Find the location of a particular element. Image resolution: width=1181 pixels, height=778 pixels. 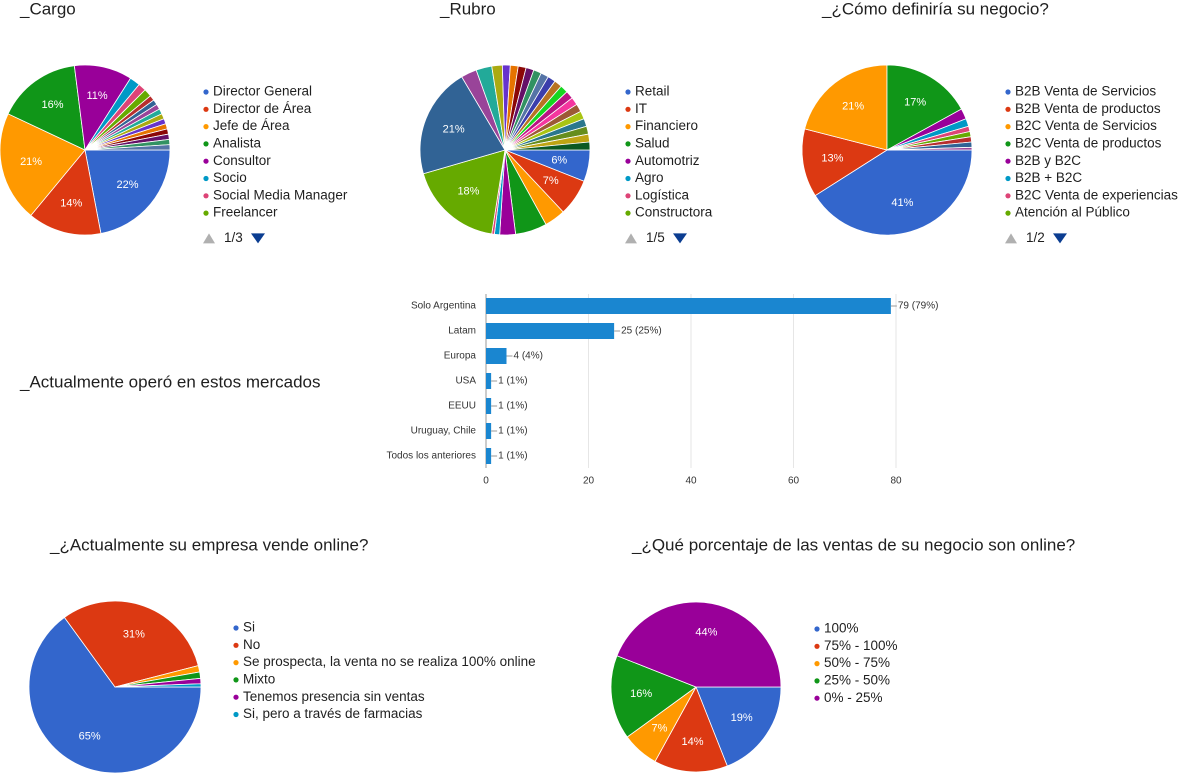

legend-label: Jefe de Área is located at coordinates (251, 125).